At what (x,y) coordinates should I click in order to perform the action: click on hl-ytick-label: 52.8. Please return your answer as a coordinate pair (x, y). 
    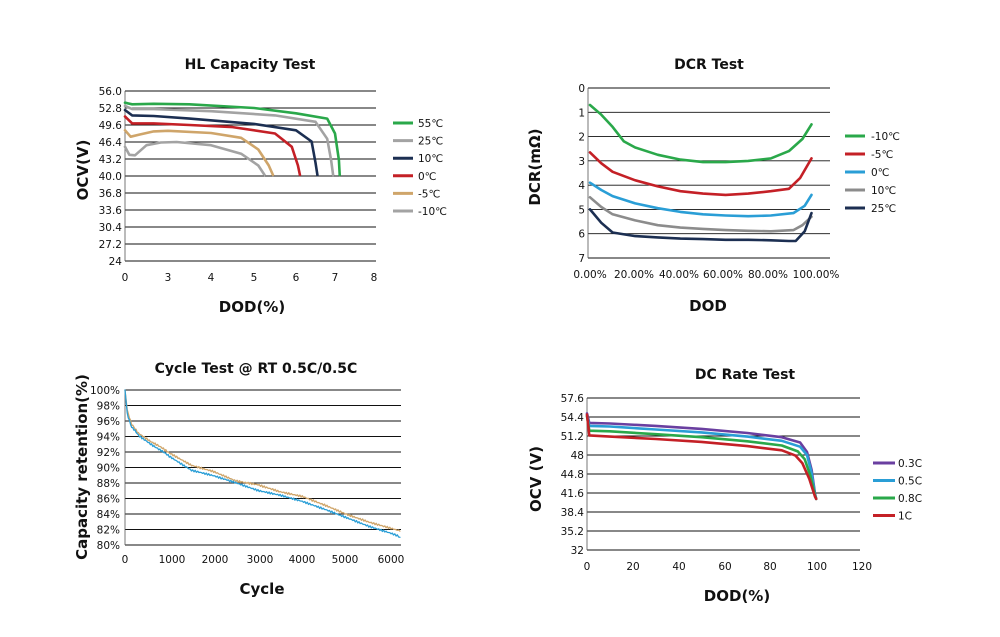
    Looking at the image, I should click on (110, 109).